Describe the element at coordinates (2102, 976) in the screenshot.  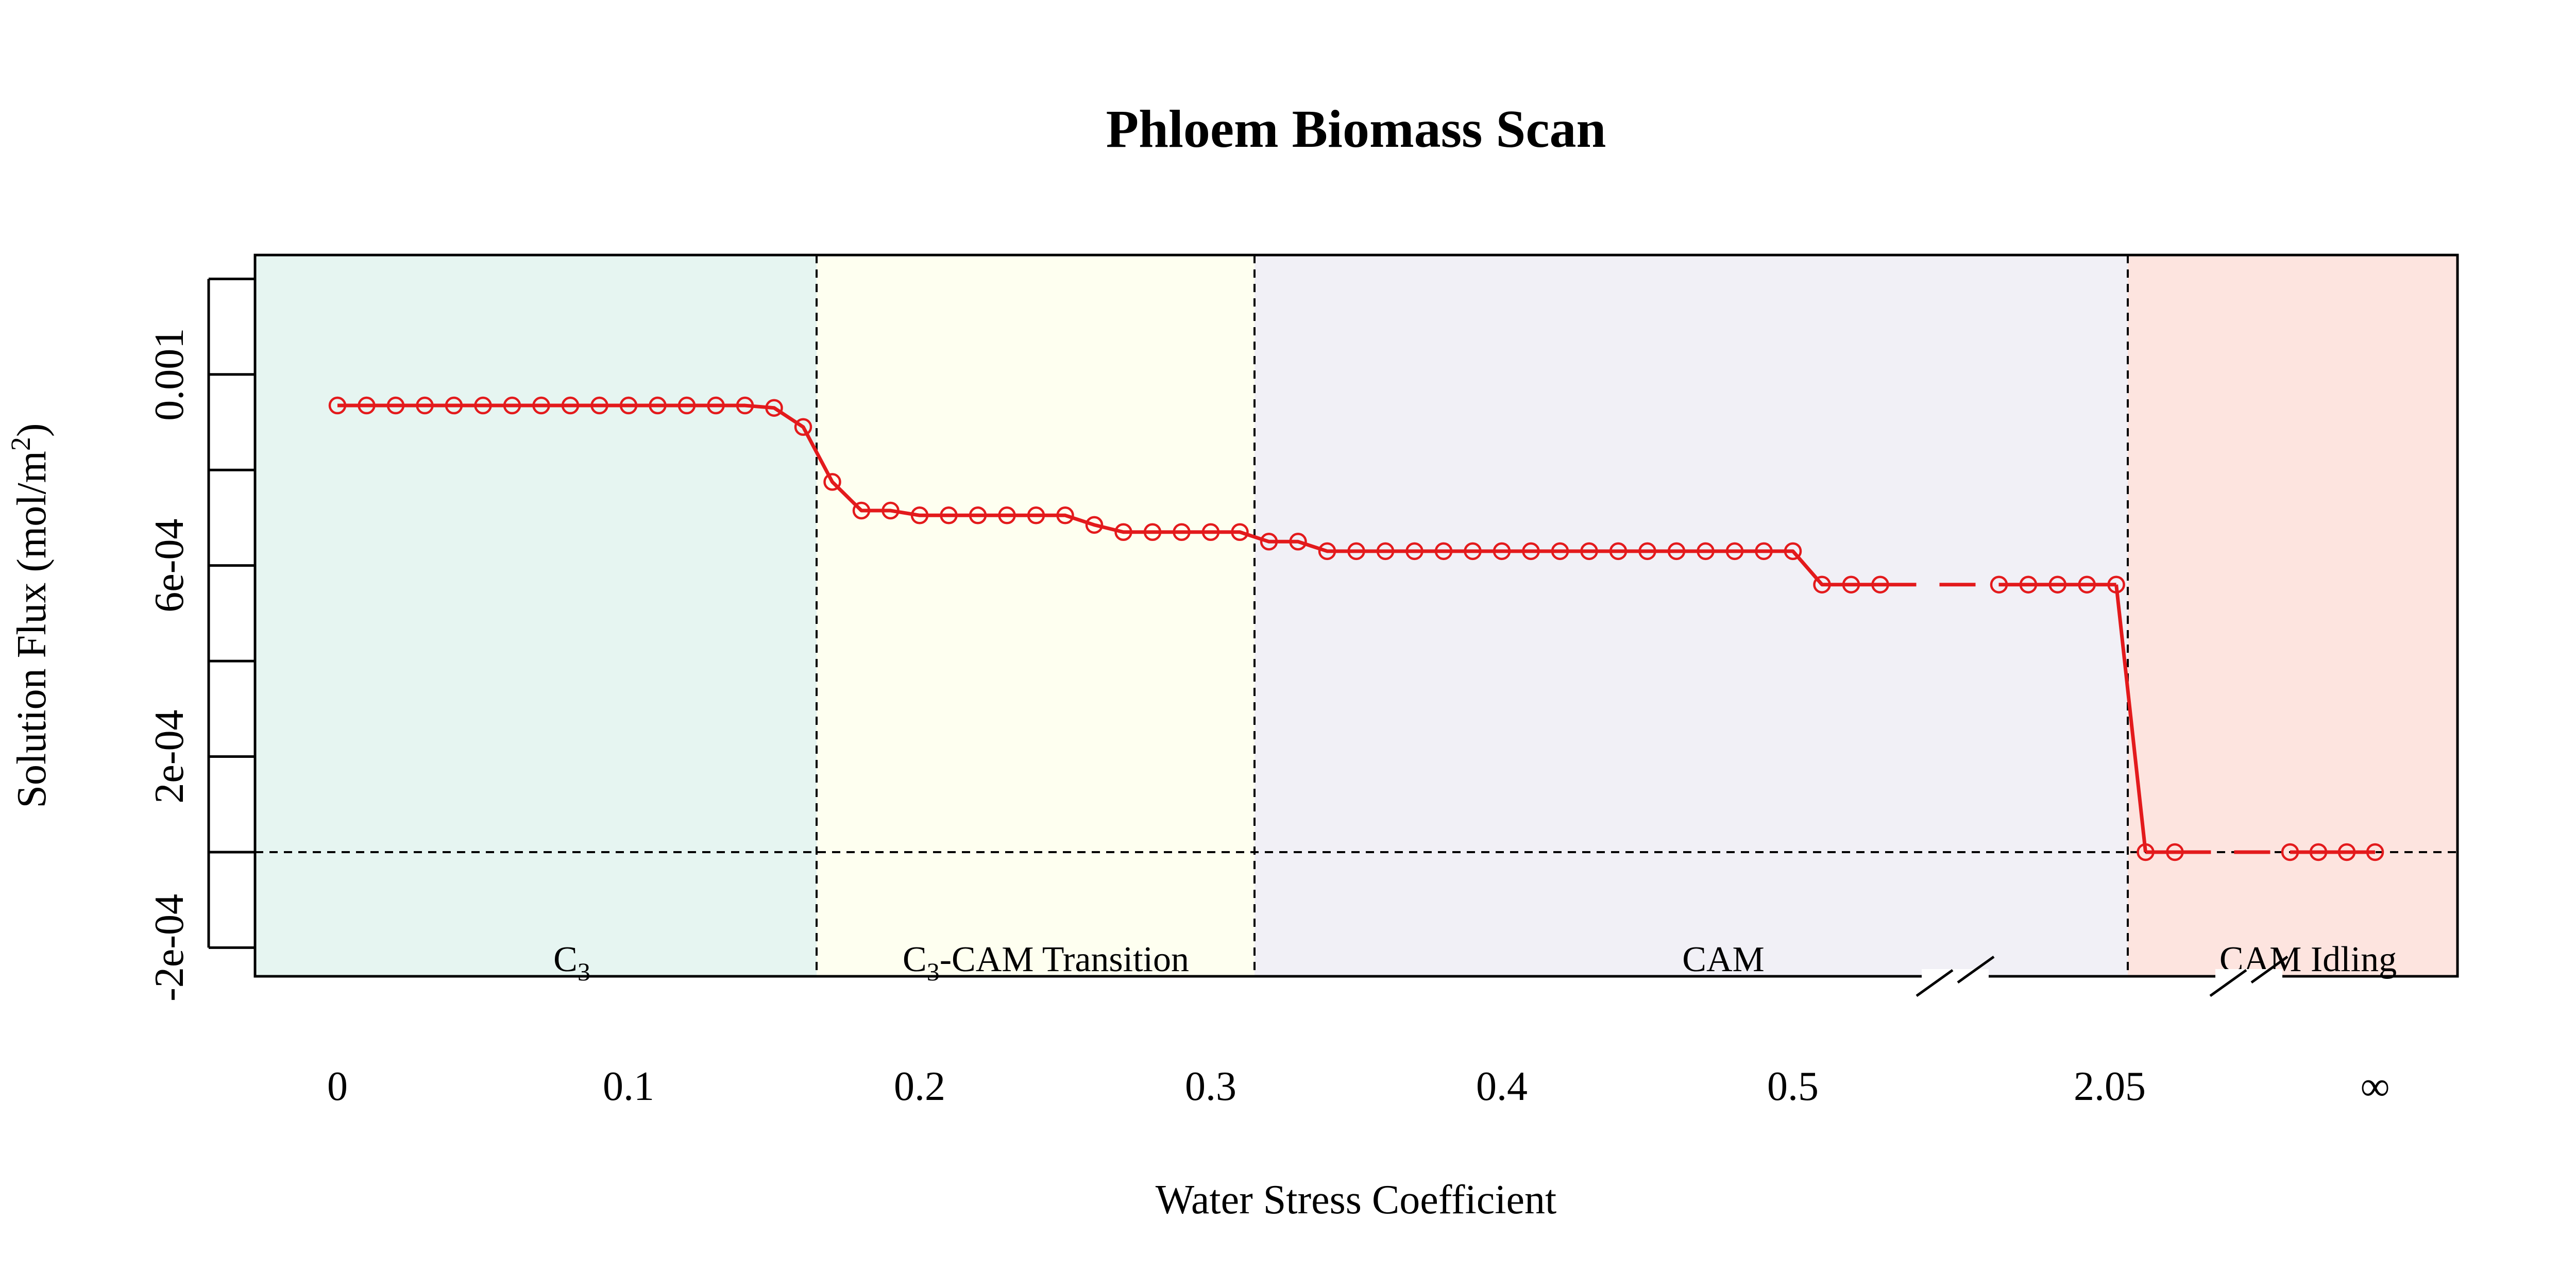
I see `axis-breaks` at that location.